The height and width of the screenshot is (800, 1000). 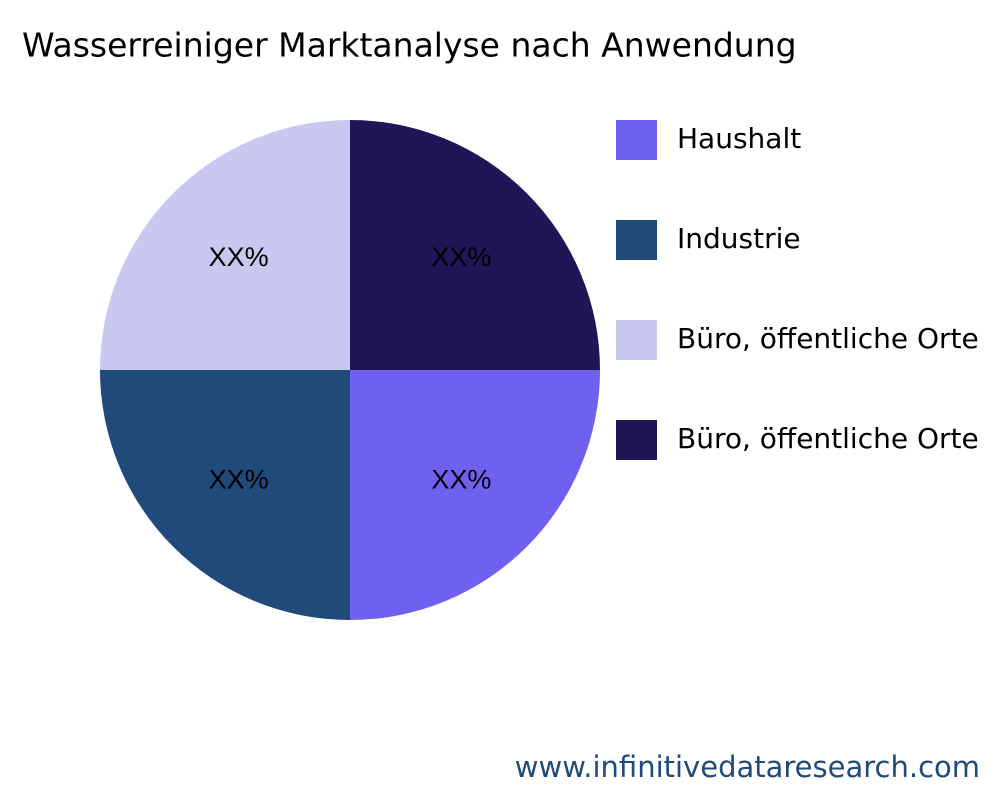 What do you see at coordinates (747, 767) in the screenshot?
I see `watermark: www.infinitivedataresearch.com` at bounding box center [747, 767].